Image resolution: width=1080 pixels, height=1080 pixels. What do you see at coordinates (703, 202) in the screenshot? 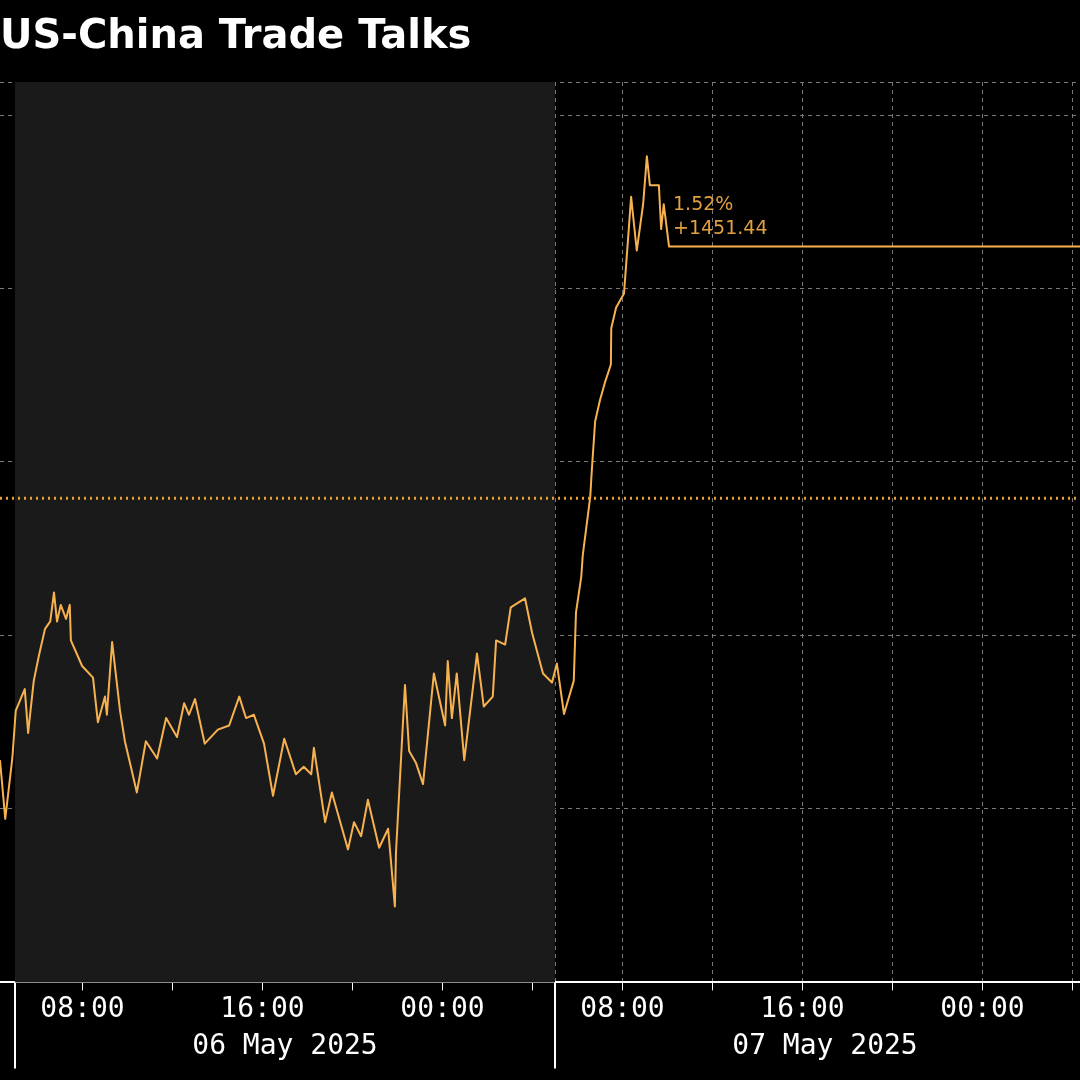
I see `annotation: 1.52%` at bounding box center [703, 202].